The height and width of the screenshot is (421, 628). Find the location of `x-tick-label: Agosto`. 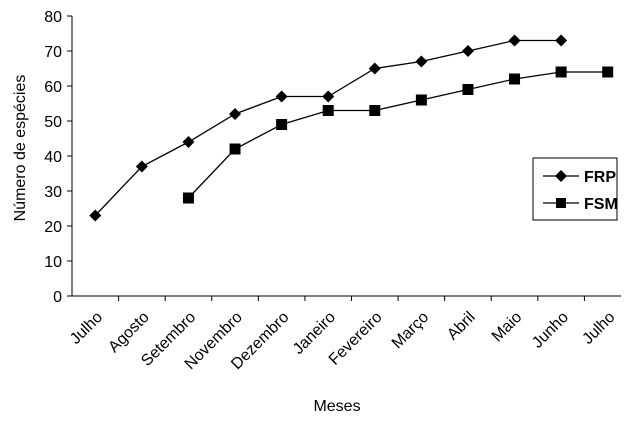

x-tick-label: Agosto is located at coordinates (128, 332).